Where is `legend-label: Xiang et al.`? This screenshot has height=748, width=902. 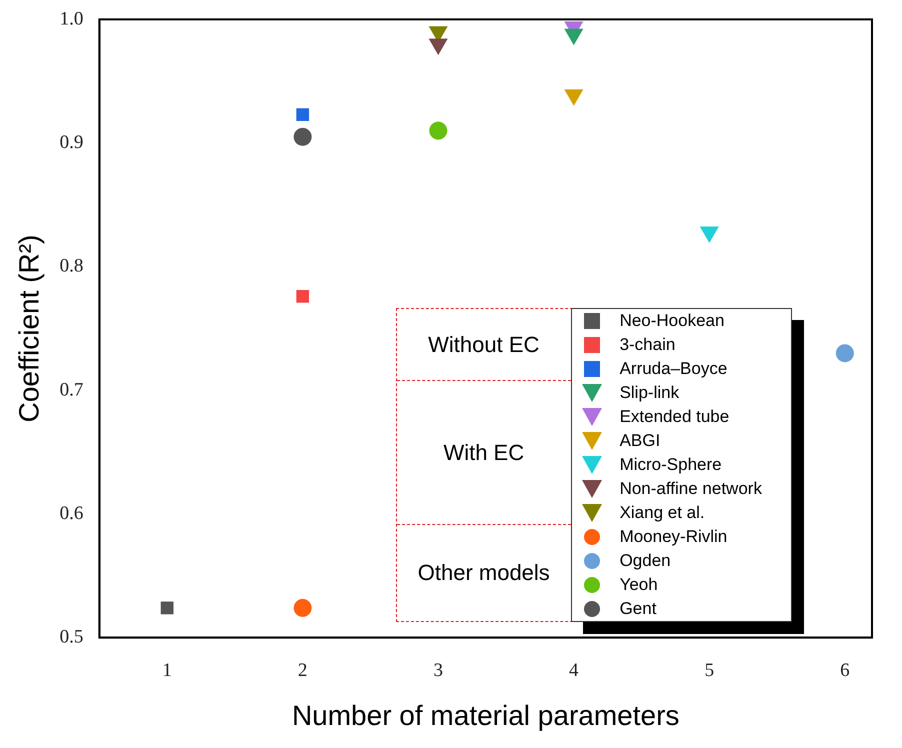
legend-label: Xiang et al. is located at coordinates (662, 513).